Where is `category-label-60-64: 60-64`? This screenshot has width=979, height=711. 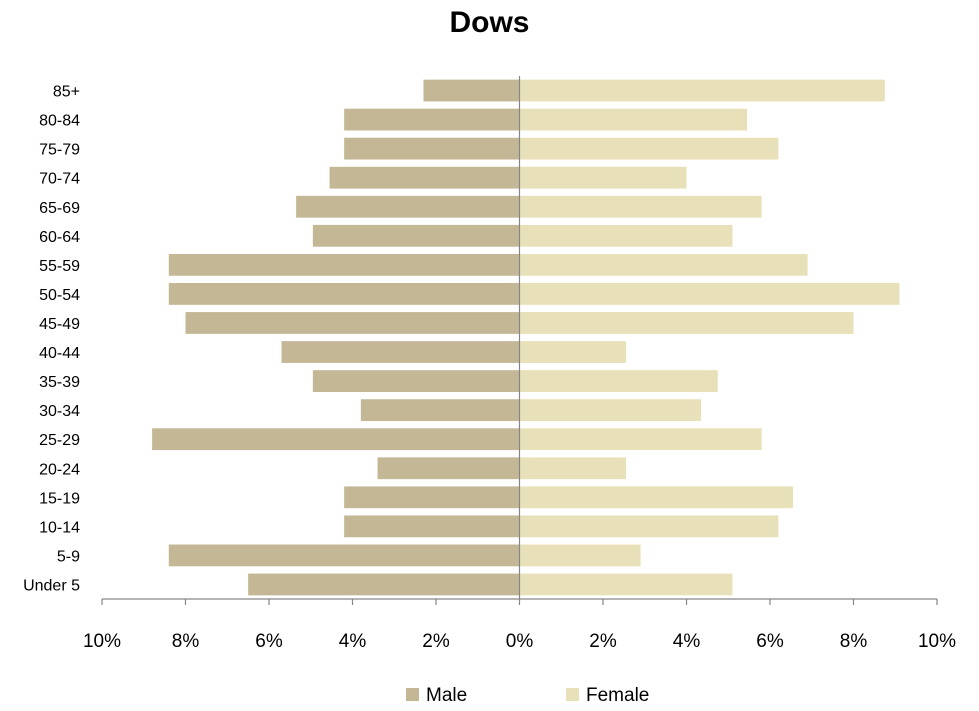 category-label-60-64: 60-64 is located at coordinates (59, 237).